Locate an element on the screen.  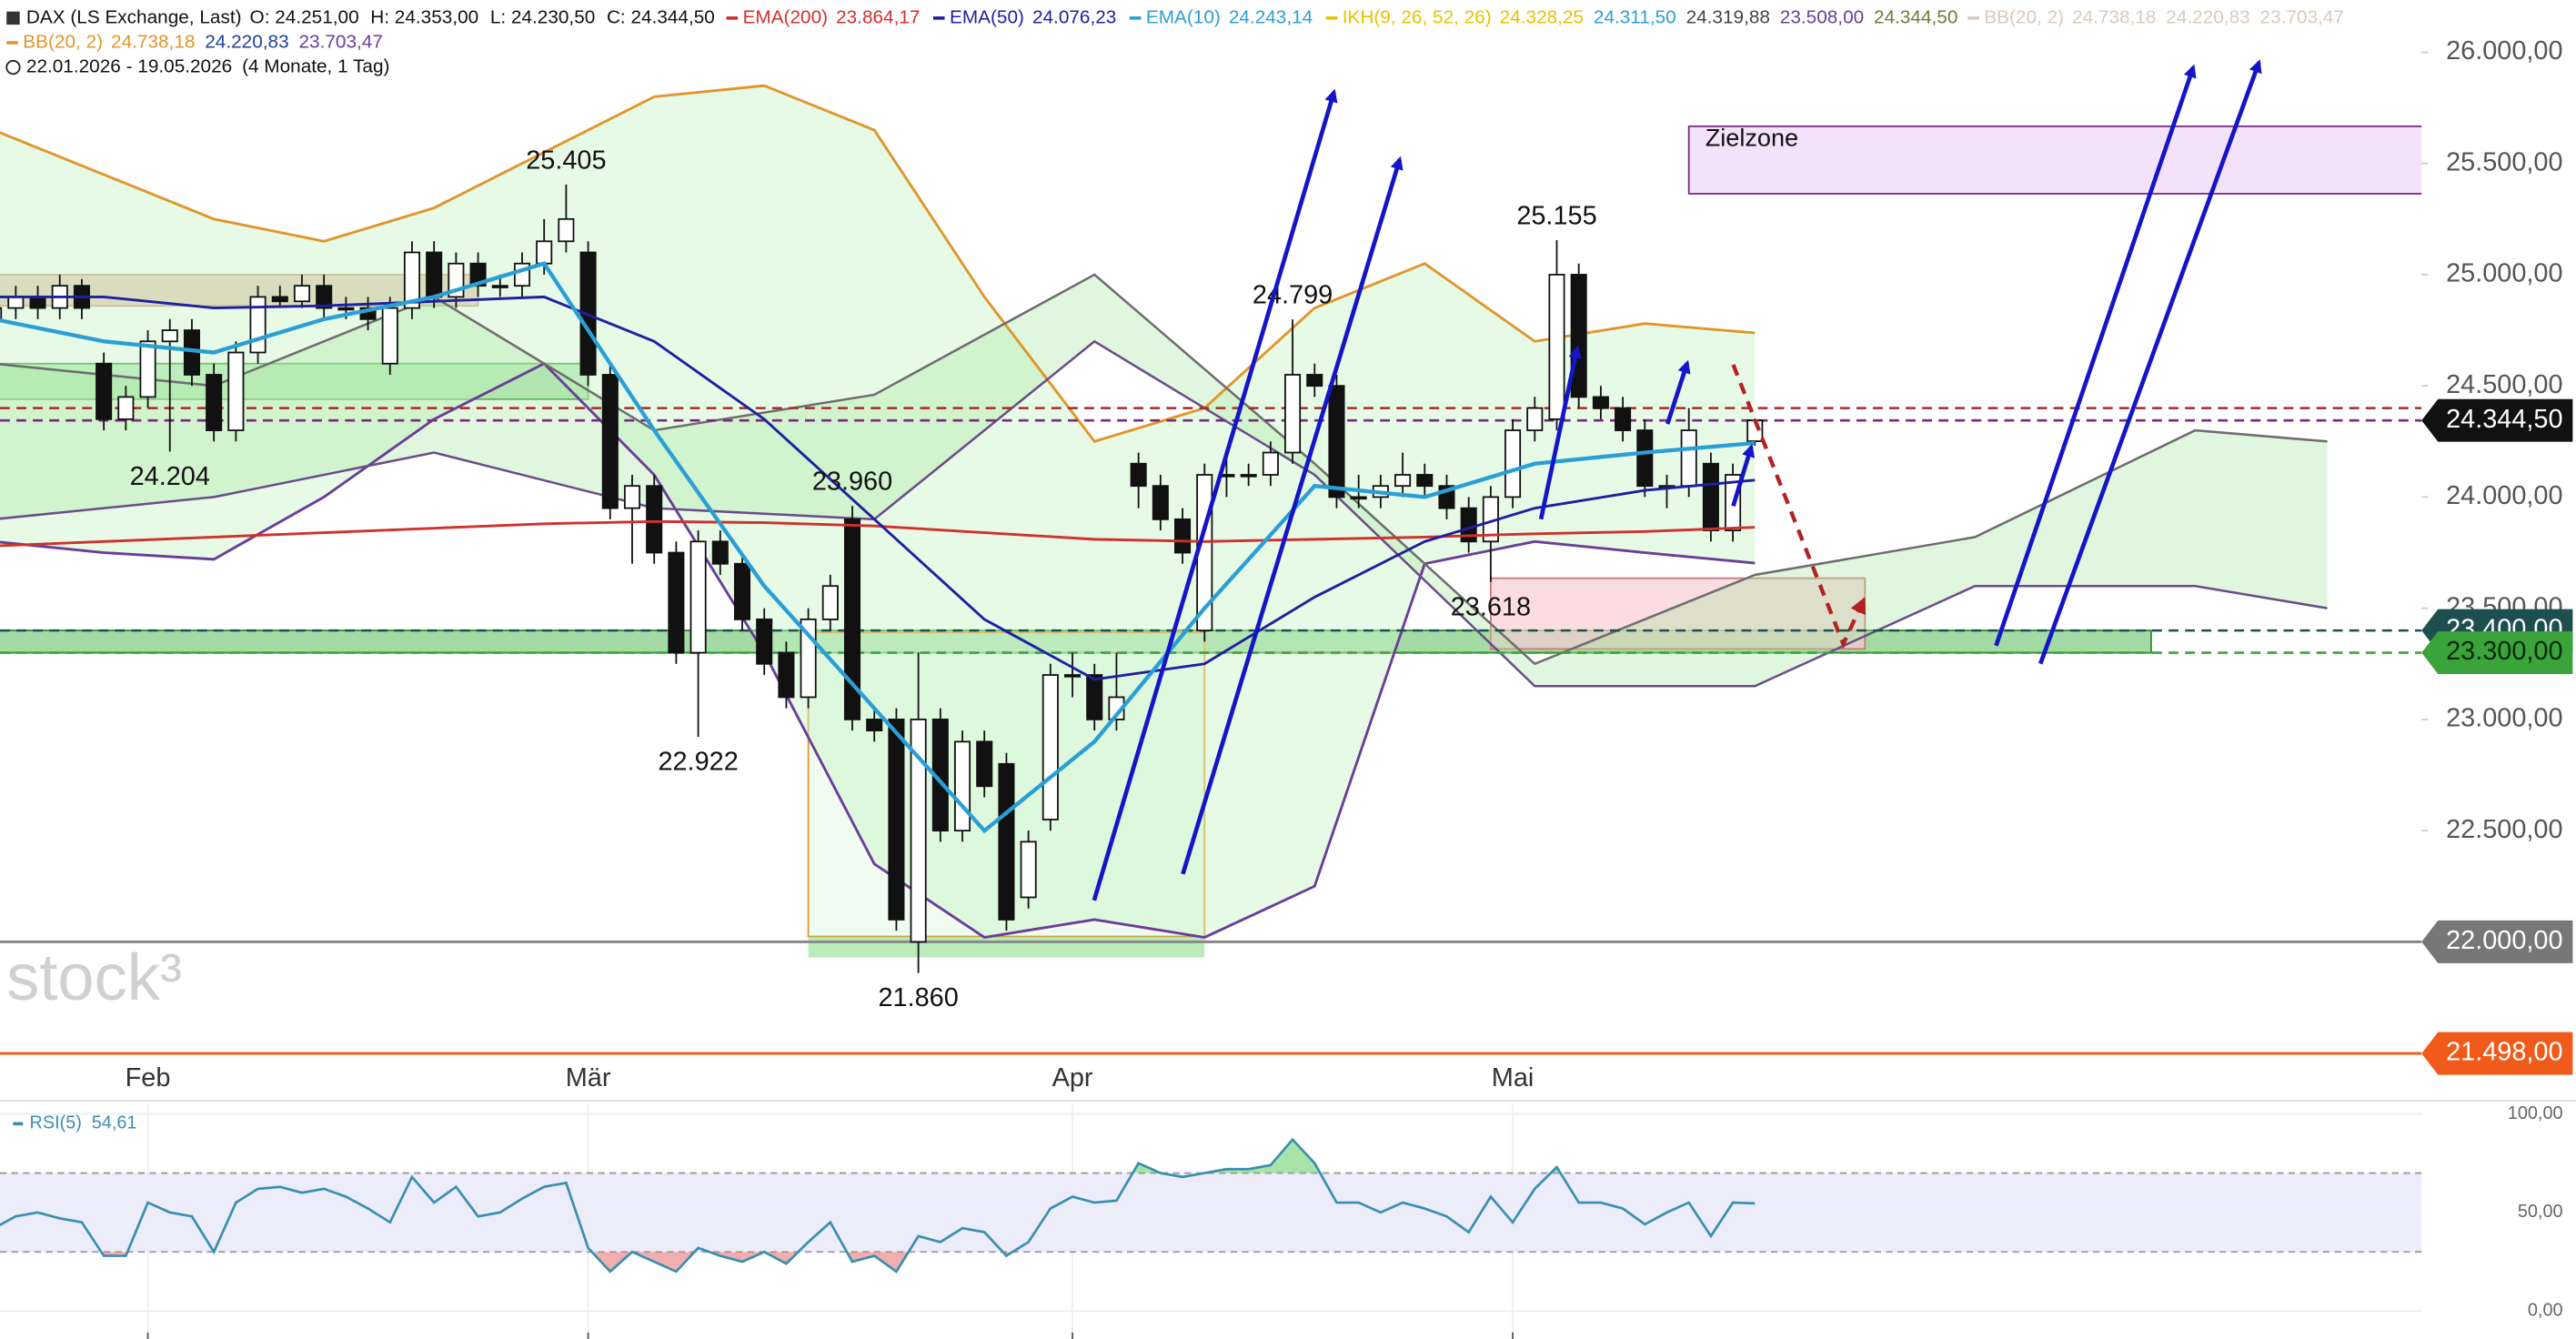
legend-value: 24.243,14 is located at coordinates (1271, 17).